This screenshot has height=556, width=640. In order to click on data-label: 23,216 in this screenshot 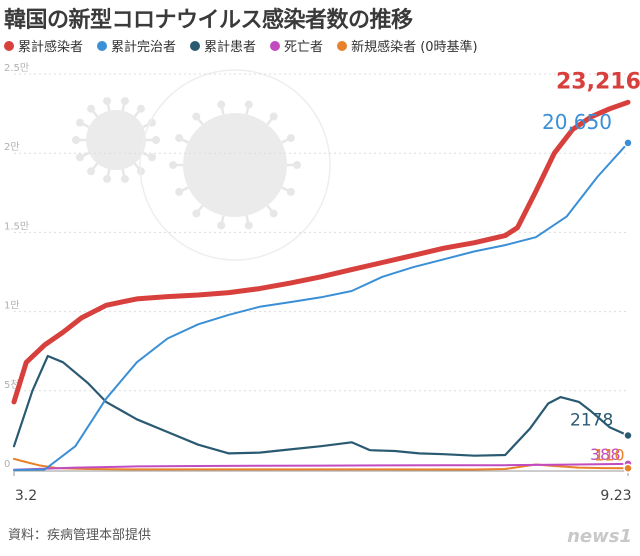, I will do `click(598, 81)`.